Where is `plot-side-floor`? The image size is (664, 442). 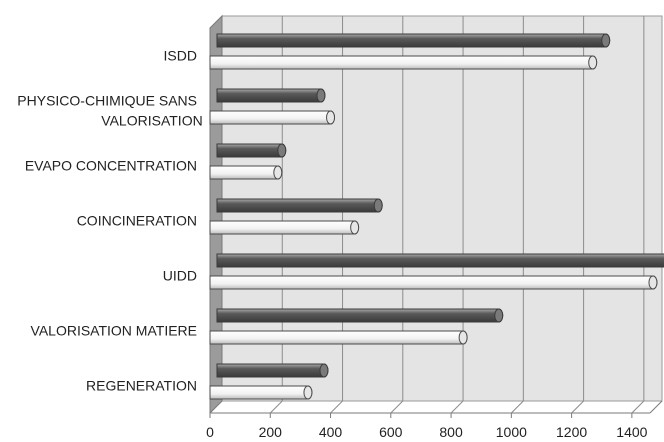
plot-side-floor is located at coordinates (216, 214).